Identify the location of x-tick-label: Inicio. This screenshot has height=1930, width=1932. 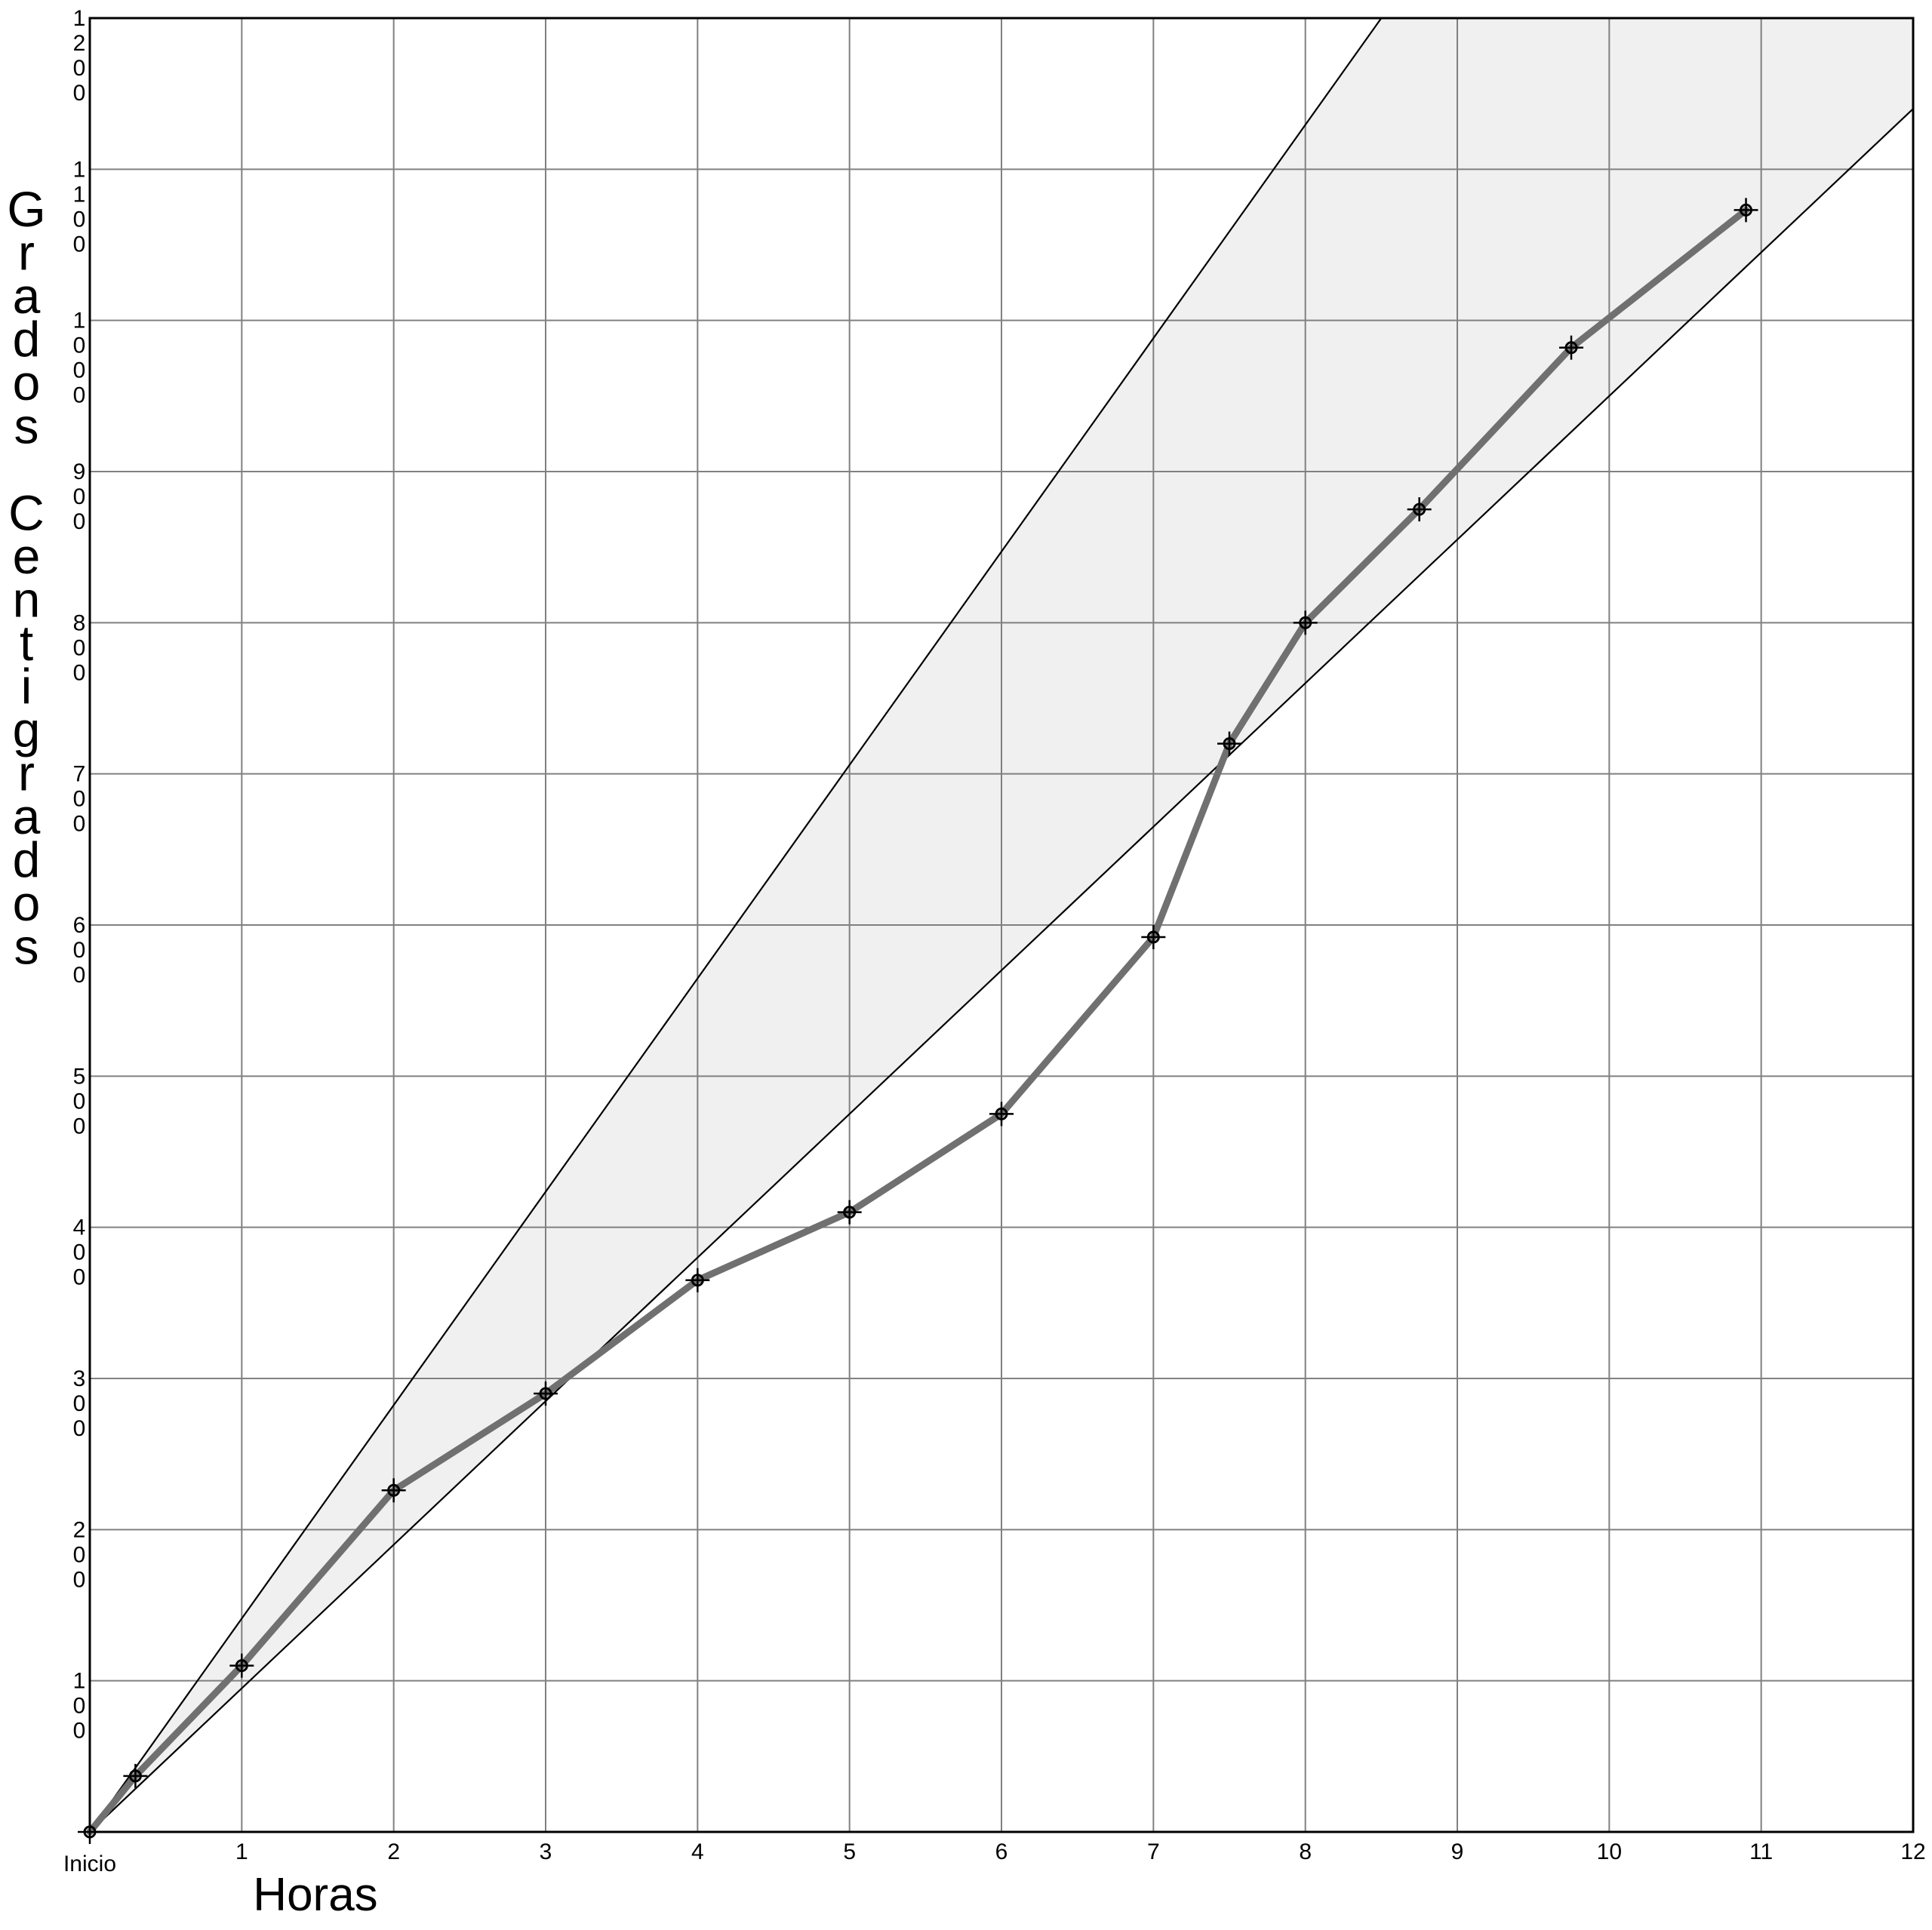
(89, 1864).